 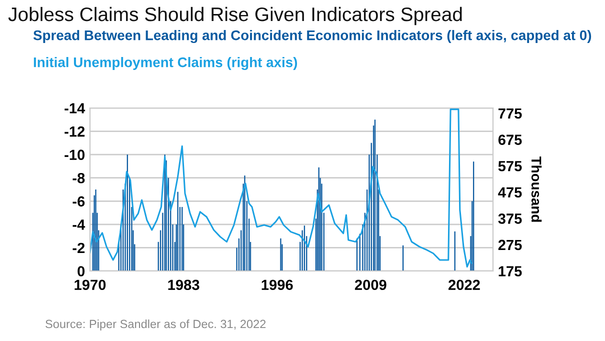 I want to click on y-tick-label: -4, so click(x=79, y=225).